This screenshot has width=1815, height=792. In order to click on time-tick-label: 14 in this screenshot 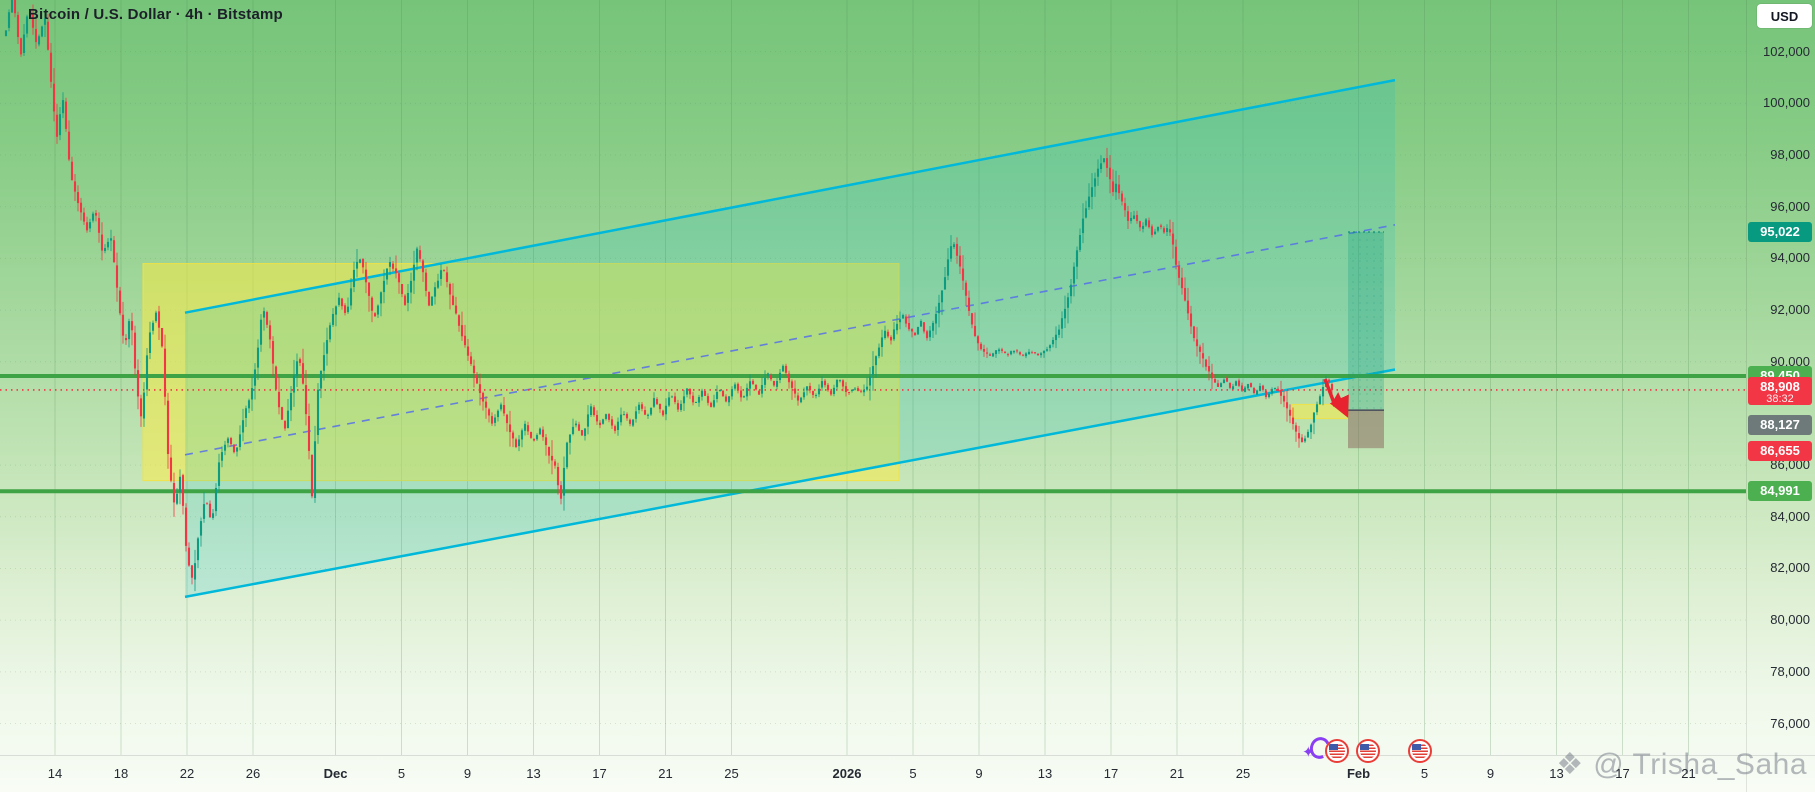, I will do `click(55, 773)`.